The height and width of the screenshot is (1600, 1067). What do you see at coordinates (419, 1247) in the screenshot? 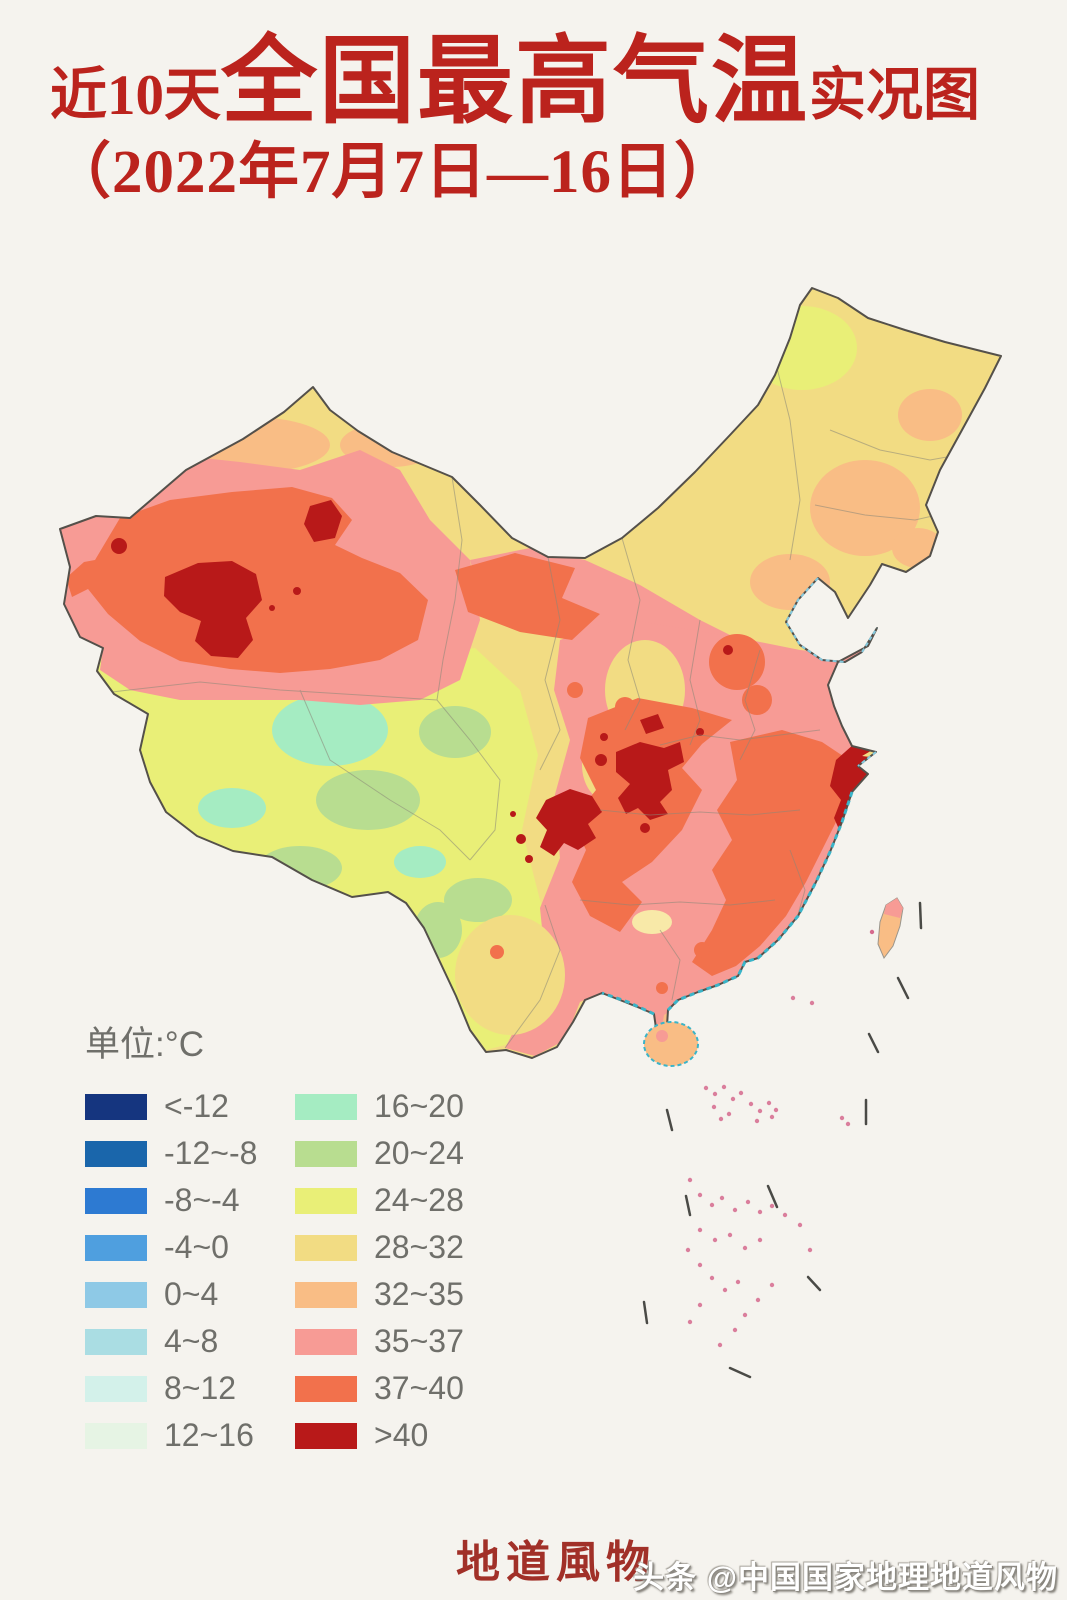
I see `legend-label: 28~32` at bounding box center [419, 1247].